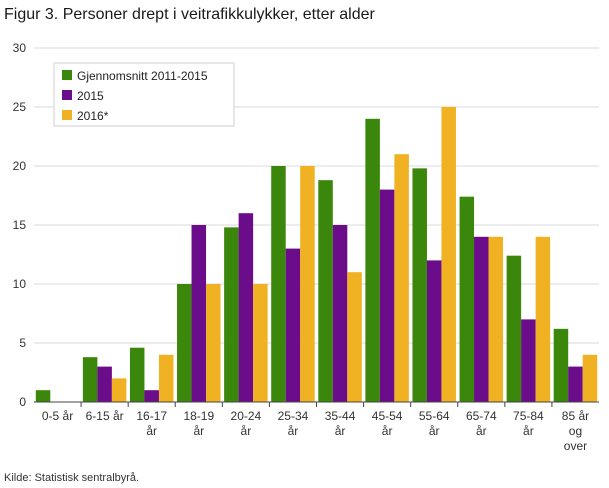 The height and width of the screenshot is (488, 609). Describe the element at coordinates (22, 402) in the screenshot. I see `y-tick-label: 0` at that location.